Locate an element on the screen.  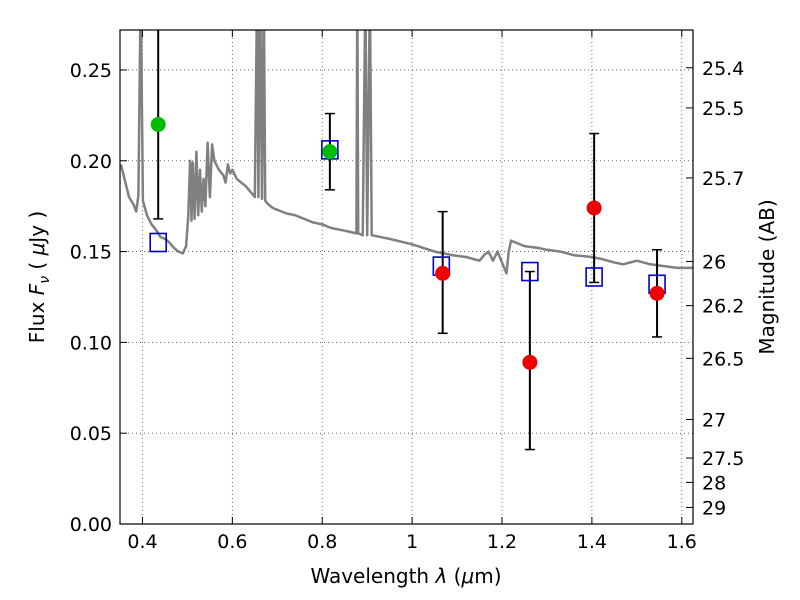
magnitude-tick-label: 25.5 is located at coordinates (723, 109).